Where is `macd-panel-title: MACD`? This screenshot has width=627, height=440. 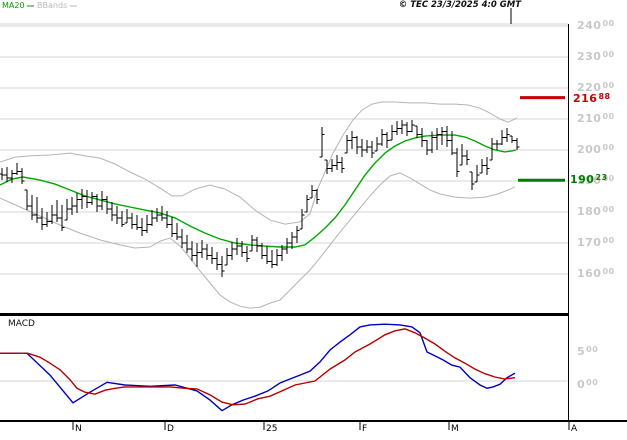 macd-panel-title: MACD is located at coordinates (21, 324).